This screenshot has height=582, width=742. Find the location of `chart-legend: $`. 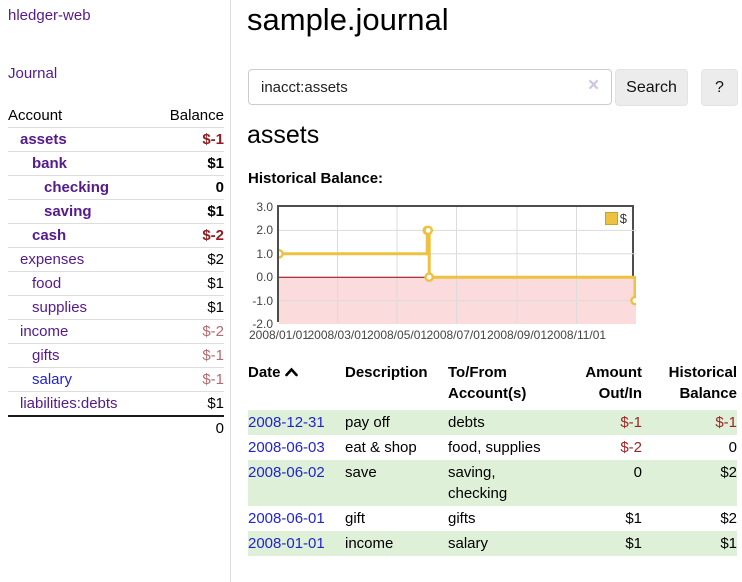

chart-legend: $ is located at coordinates (615, 218).